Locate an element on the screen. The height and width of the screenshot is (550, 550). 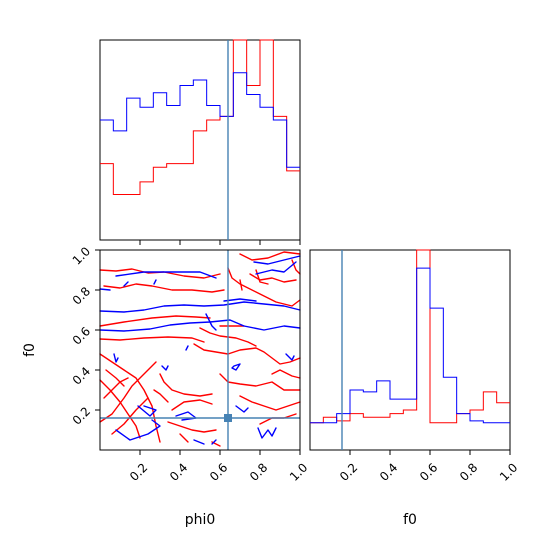
hist-phi0-frame is located at coordinates (200, 140).